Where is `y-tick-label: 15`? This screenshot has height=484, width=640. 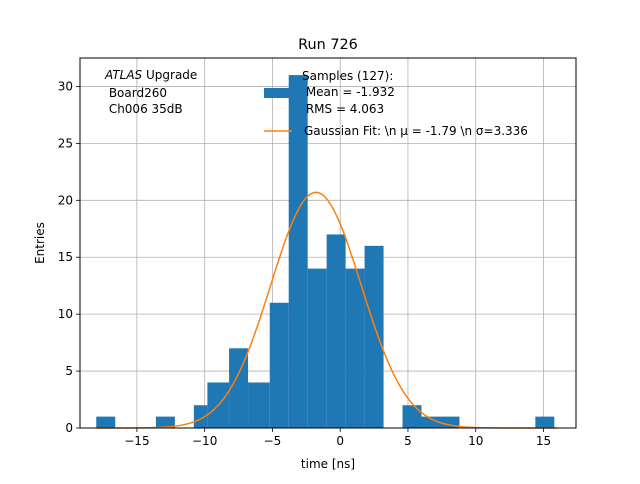 y-tick-label: 15 is located at coordinates (65, 257).